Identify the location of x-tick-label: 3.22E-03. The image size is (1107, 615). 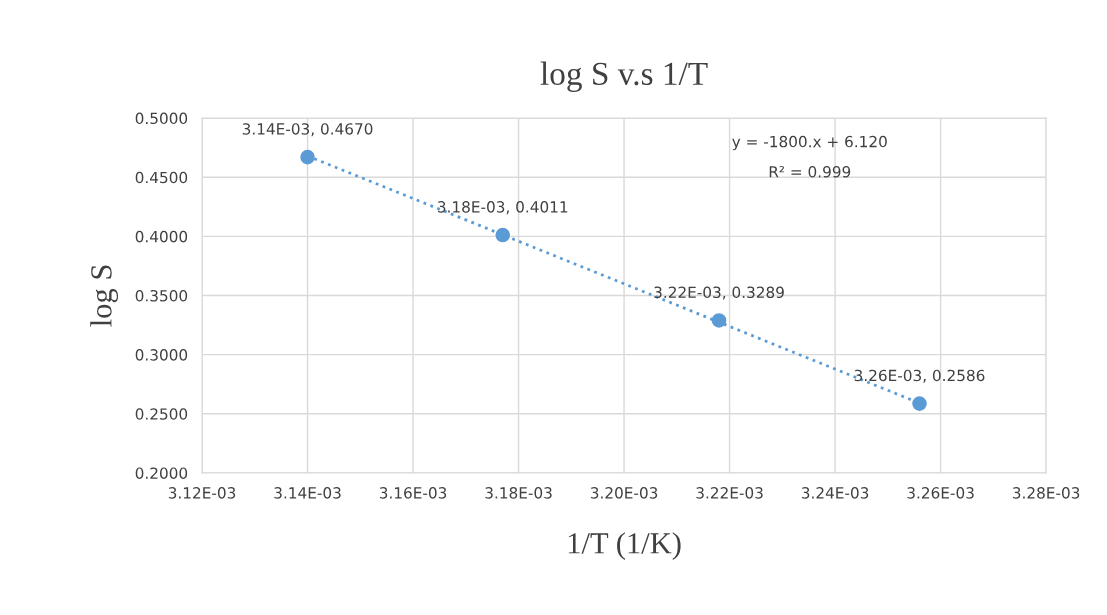
(729, 493).